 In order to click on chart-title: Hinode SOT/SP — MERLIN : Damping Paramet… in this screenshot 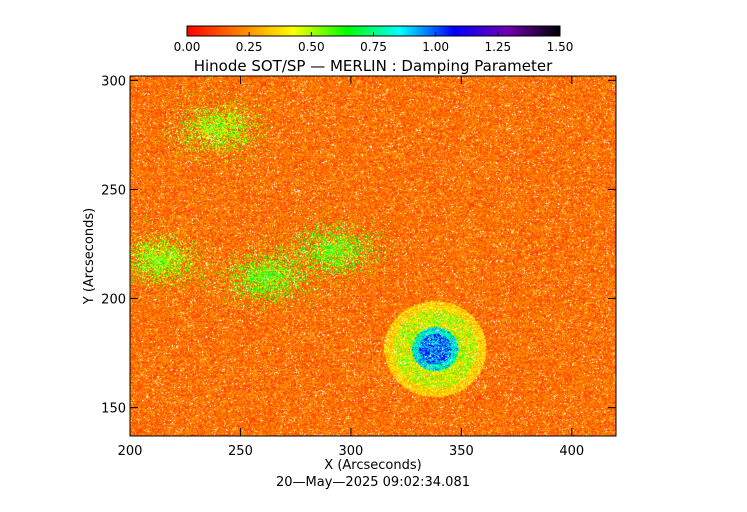, I will do `click(373, 66)`.